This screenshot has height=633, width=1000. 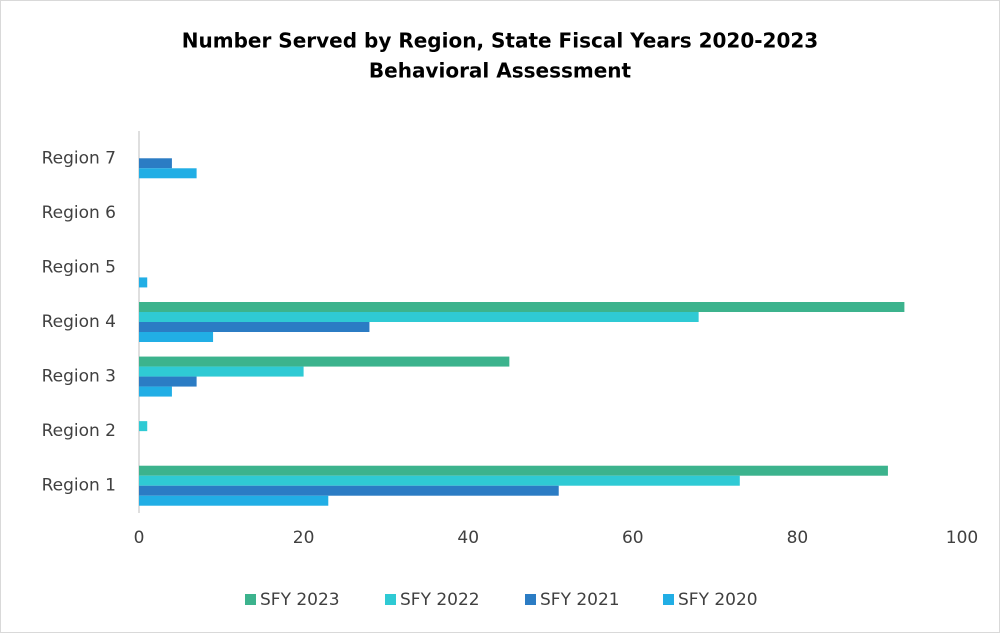 What do you see at coordinates (79, 377) in the screenshot?
I see `y-tick-label: Region 3` at bounding box center [79, 377].